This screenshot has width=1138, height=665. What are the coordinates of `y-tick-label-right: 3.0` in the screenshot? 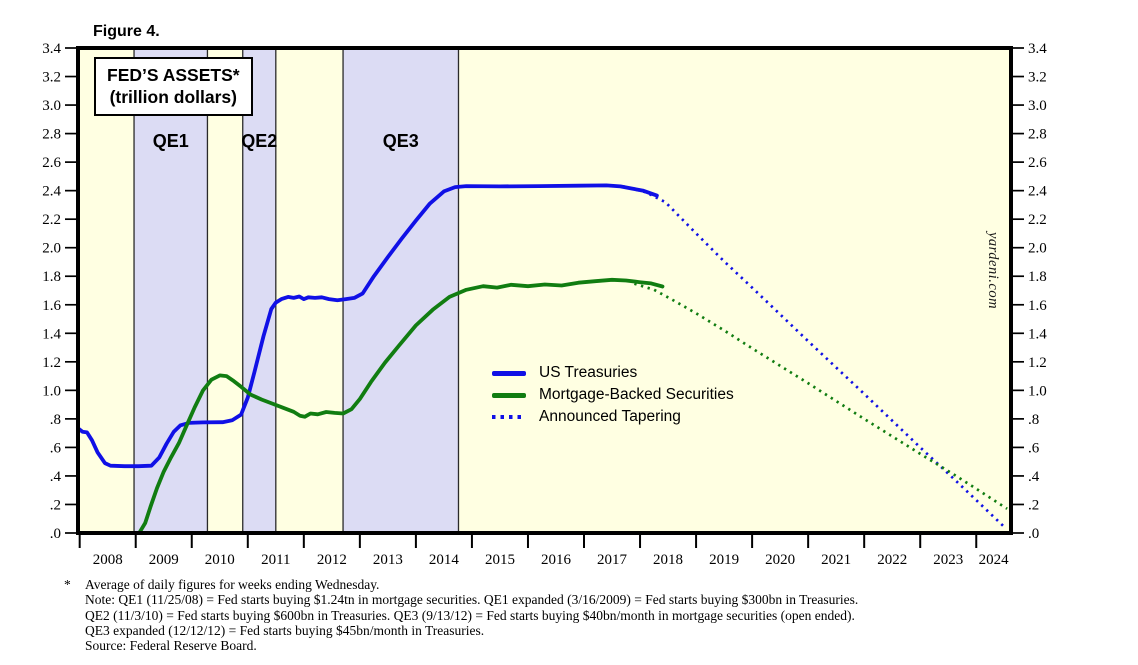 It's located at (1037, 106).